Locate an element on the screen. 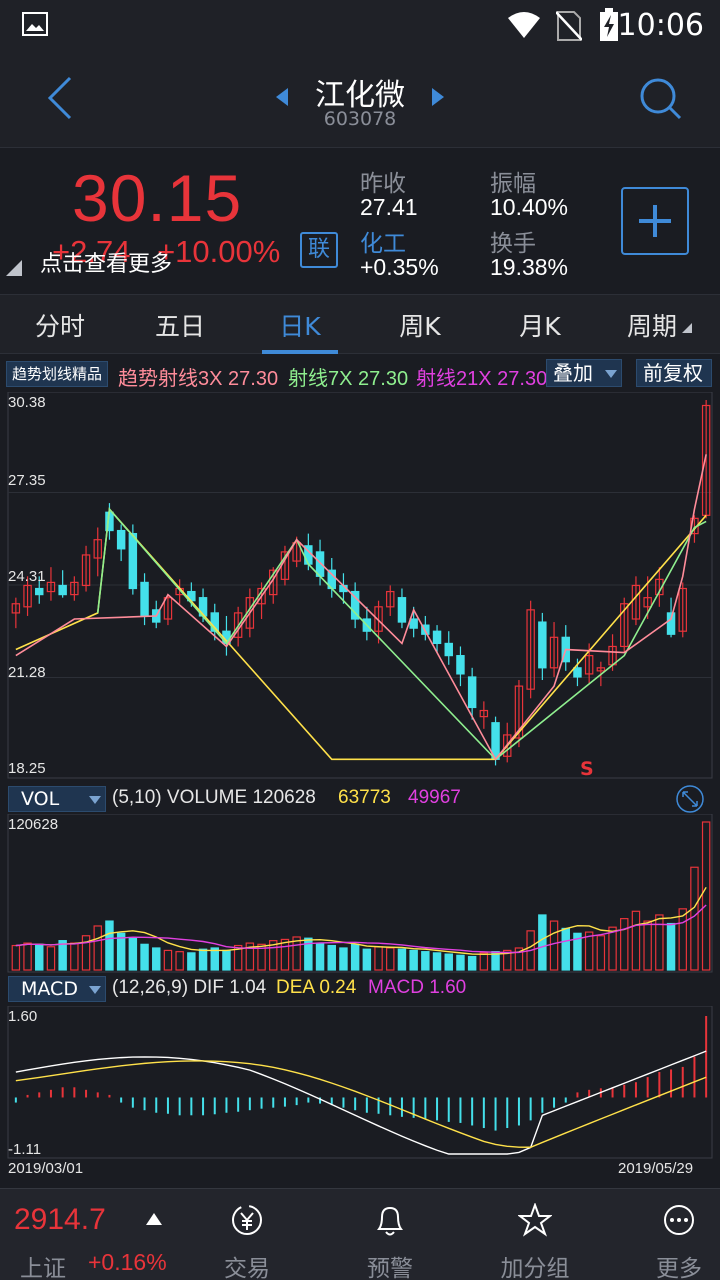 The image size is (720, 1280). volume-ma5: 63773 is located at coordinates (364, 797).